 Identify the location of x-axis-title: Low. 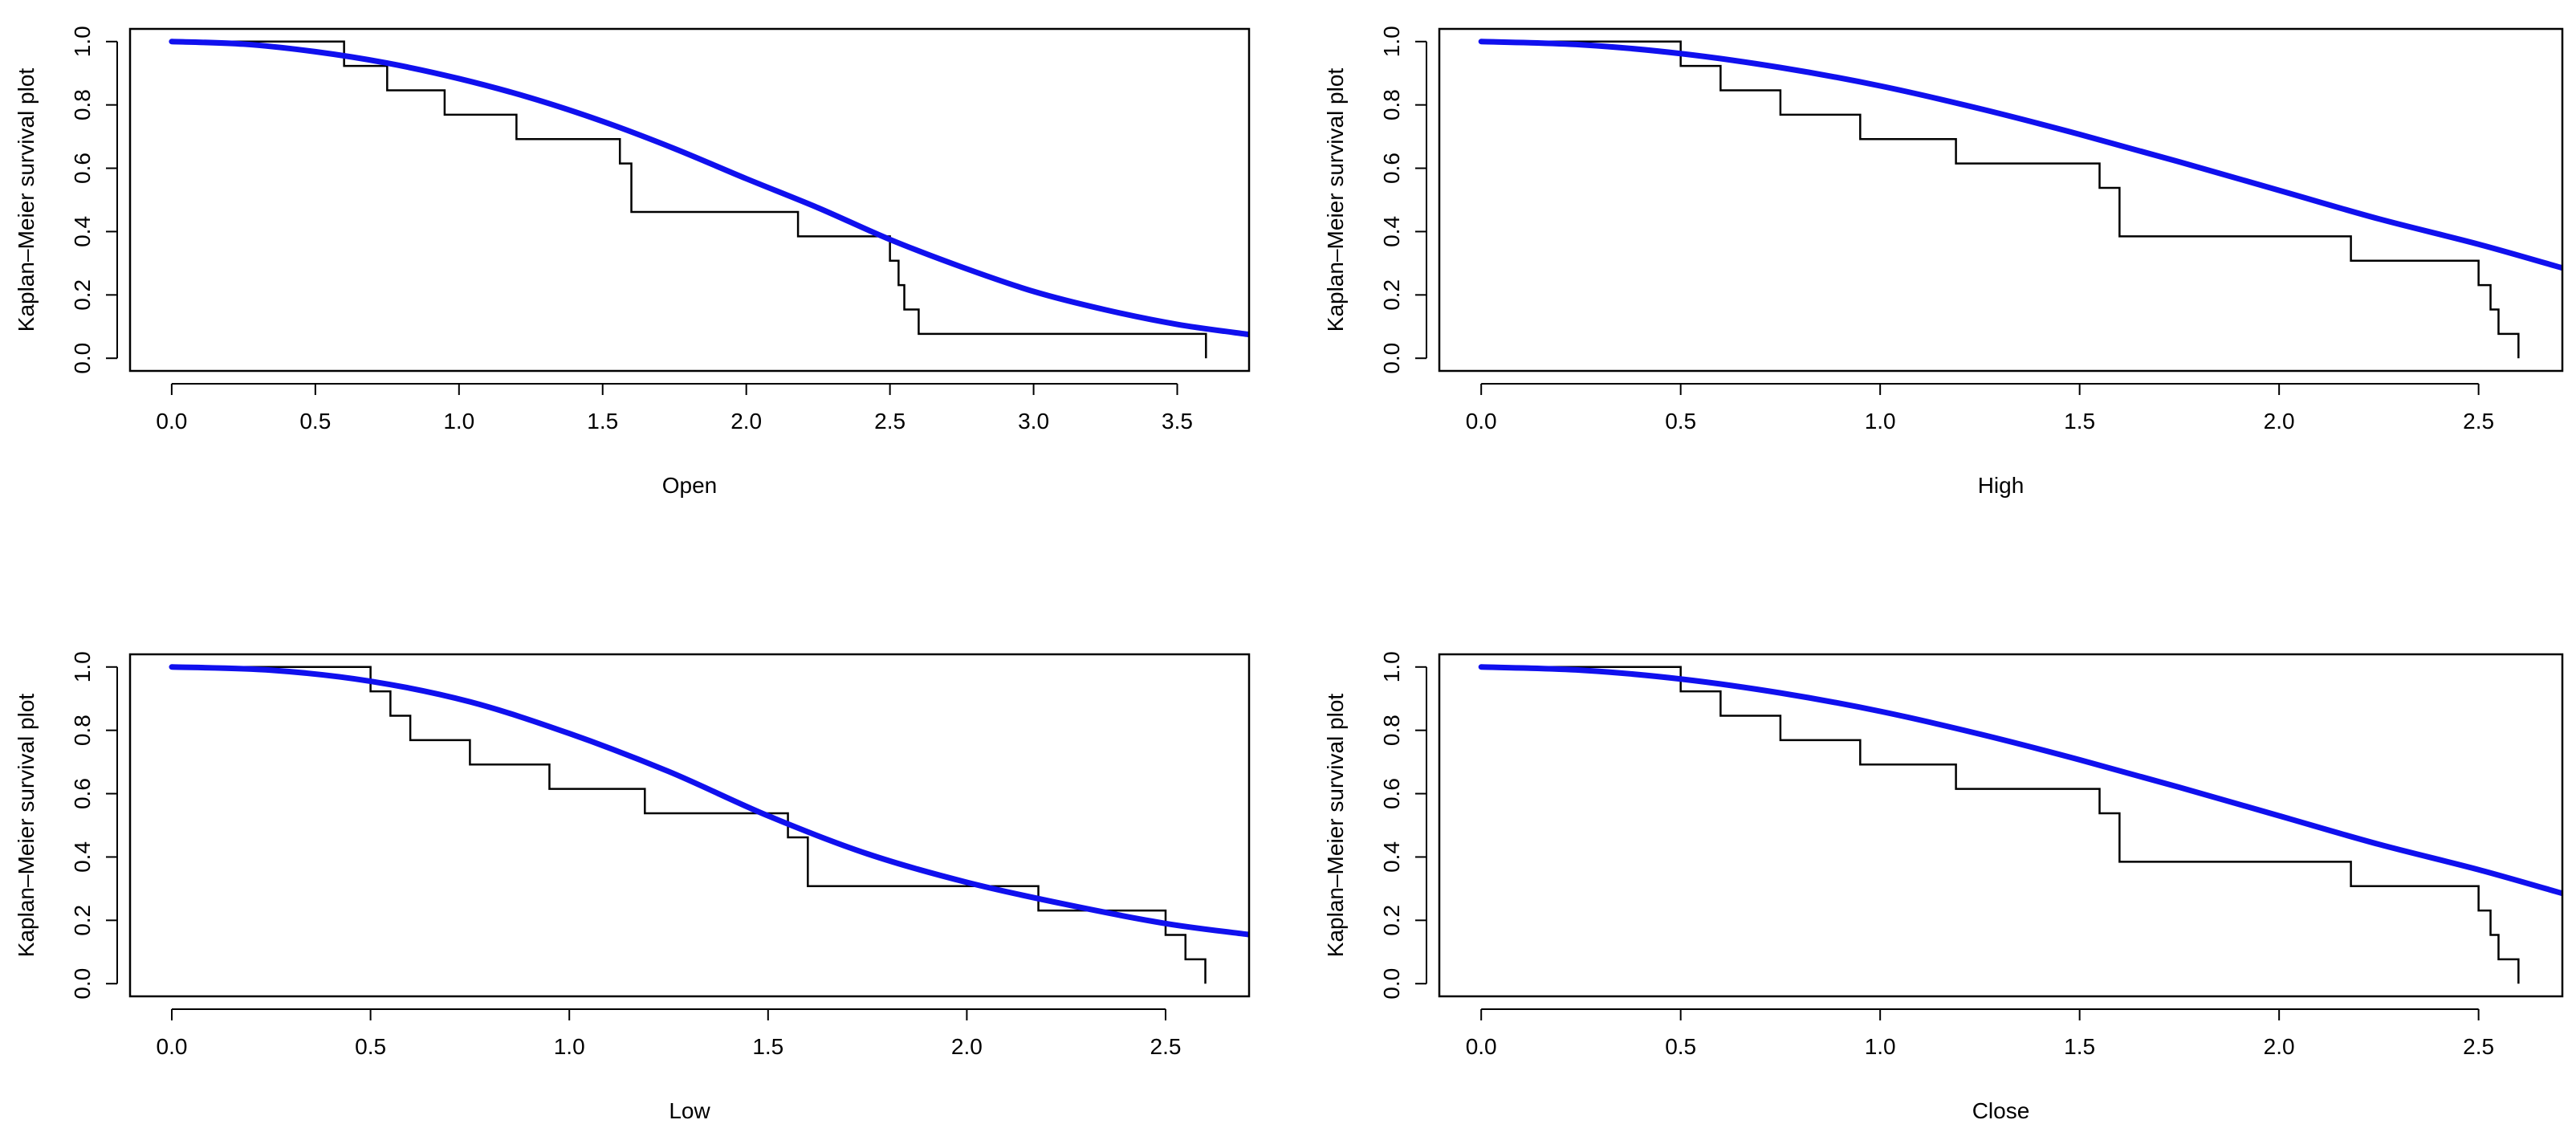
(689, 1110).